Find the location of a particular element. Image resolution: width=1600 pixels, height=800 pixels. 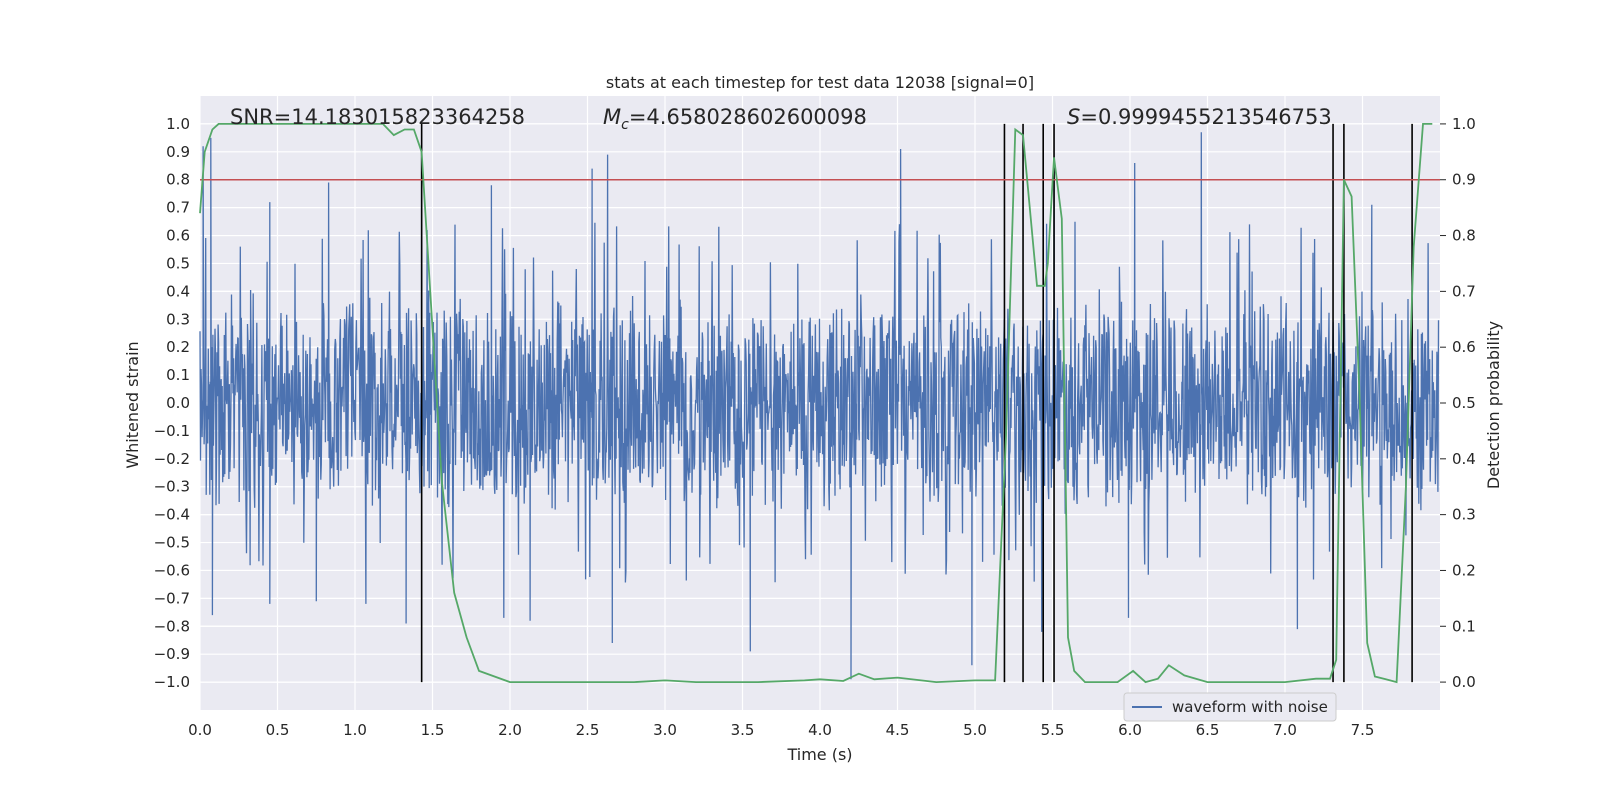

chirp-mass-symbol: M is located at coordinates (612, 117).